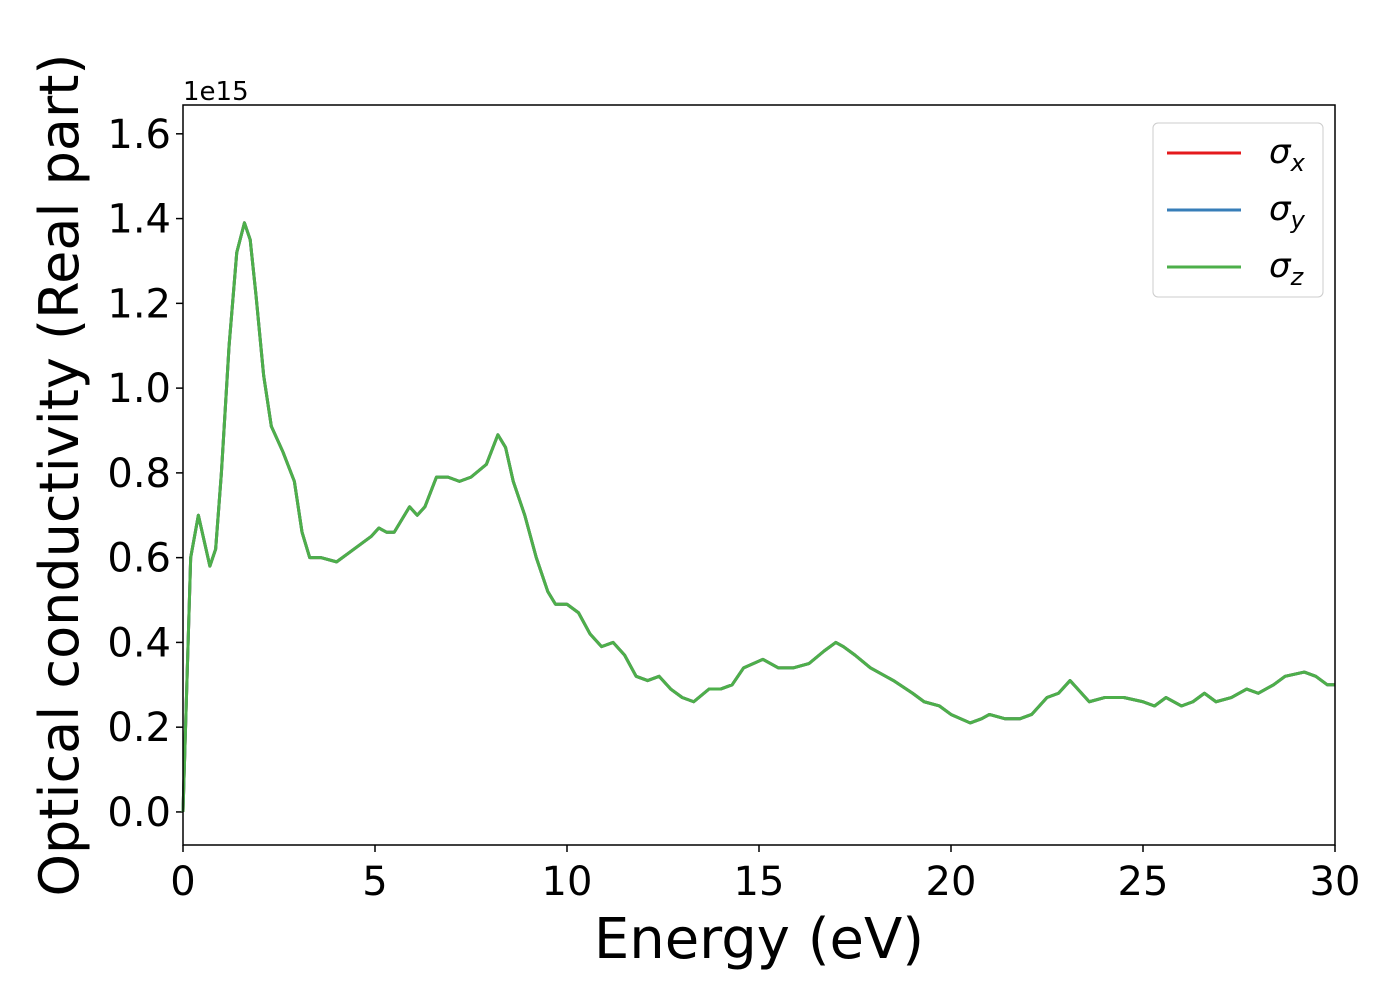 This screenshot has height=1000, width=1400. Describe the element at coordinates (139, 728) in the screenshot. I see `y-tick-label: 0.2` at that location.